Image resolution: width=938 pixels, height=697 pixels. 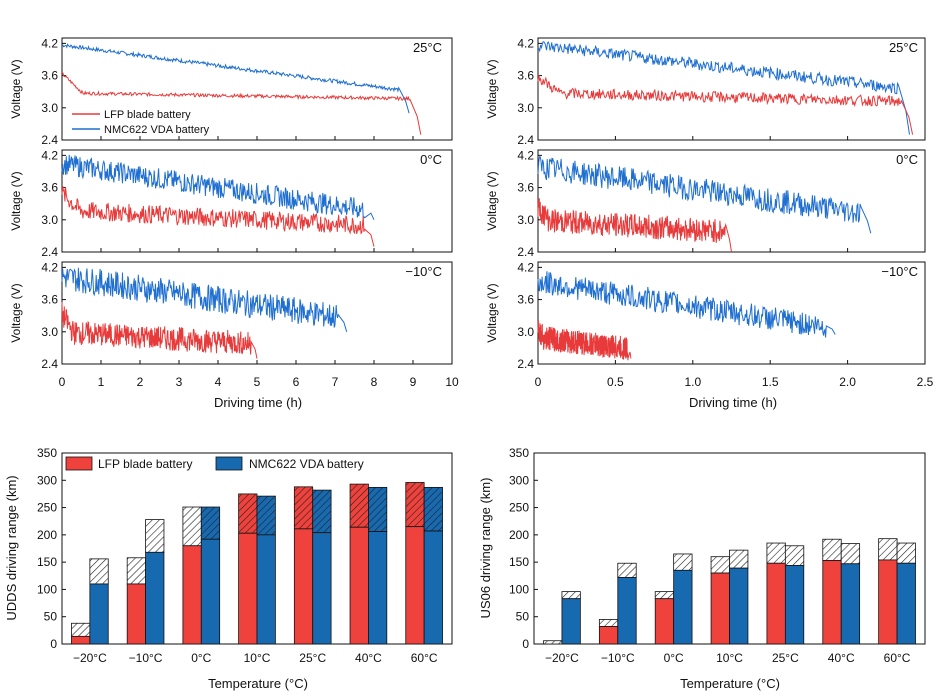 What do you see at coordinates (141, 122) in the screenshot?
I see `udds-voltage-legend: LFP blade battery NMC622 VDA battery` at bounding box center [141, 122].